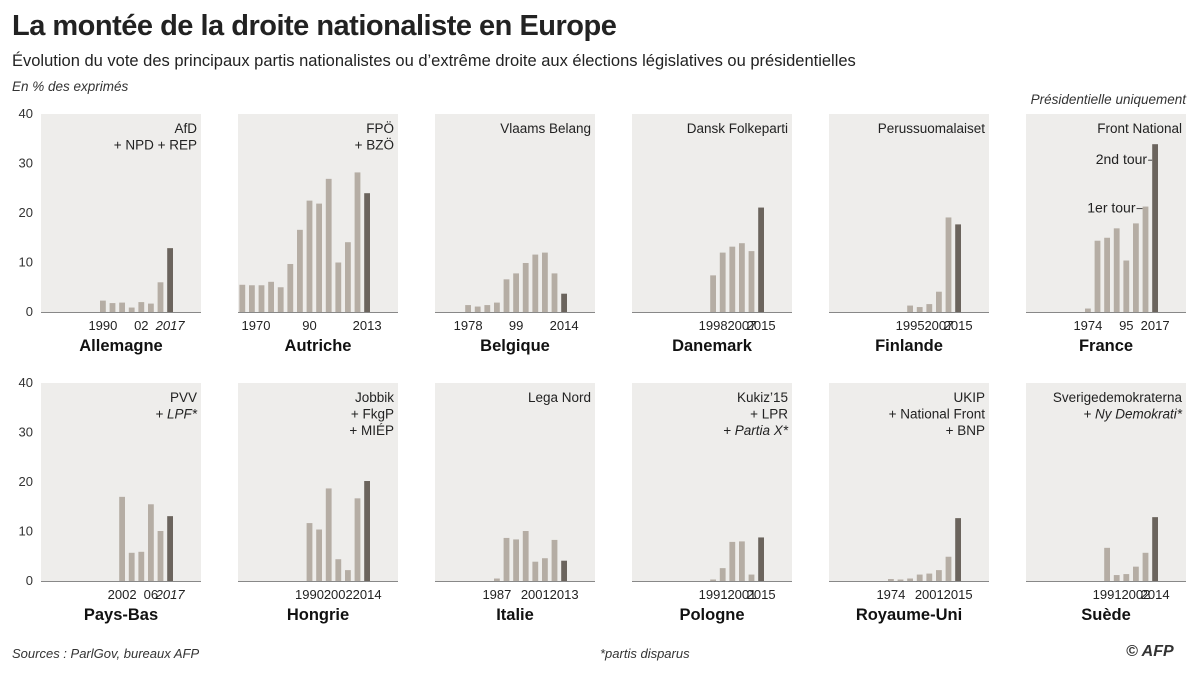 The width and height of the screenshot is (1200, 673). Describe the element at coordinates (1106, 346) in the screenshot. I see `country-name: France` at that location.